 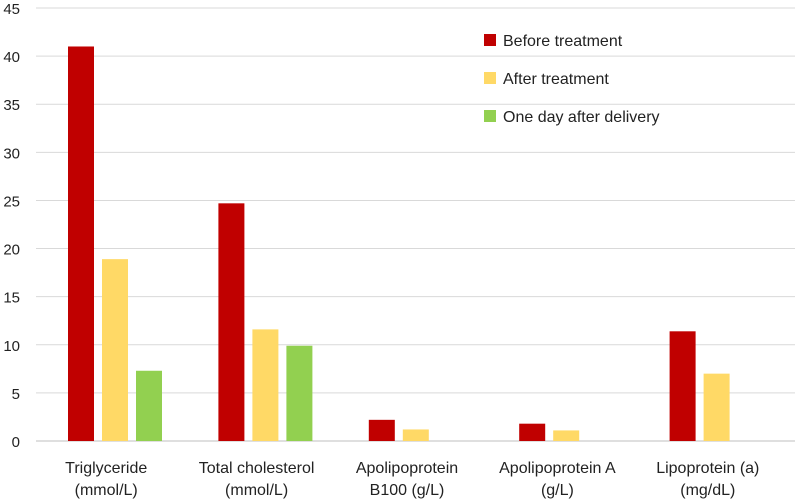 What do you see at coordinates (11, 346) in the screenshot?
I see `y-tick-label: 10` at bounding box center [11, 346].